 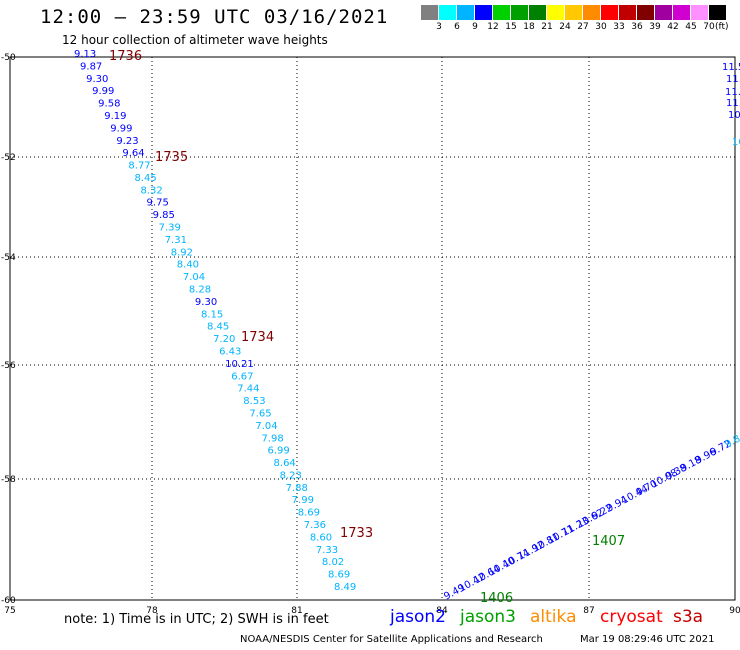 What do you see at coordinates (608, 541) in the screenshot?
I see `time-marker-label: 1407` at bounding box center [608, 541].